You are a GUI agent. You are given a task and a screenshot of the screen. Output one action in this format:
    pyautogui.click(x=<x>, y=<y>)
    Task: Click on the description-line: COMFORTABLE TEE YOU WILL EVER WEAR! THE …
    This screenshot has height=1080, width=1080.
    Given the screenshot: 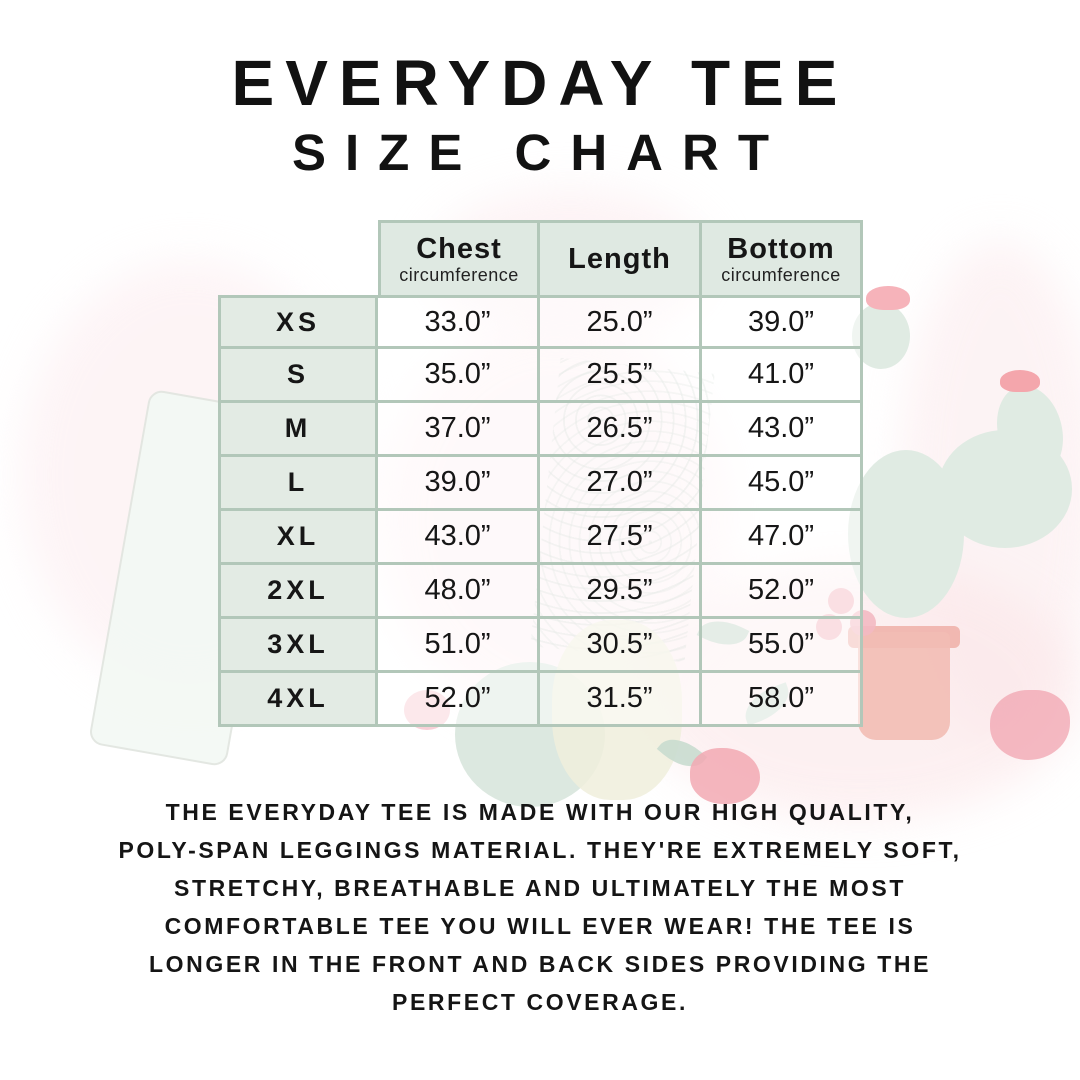 What is the action you would take?
    pyautogui.click(x=540, y=926)
    